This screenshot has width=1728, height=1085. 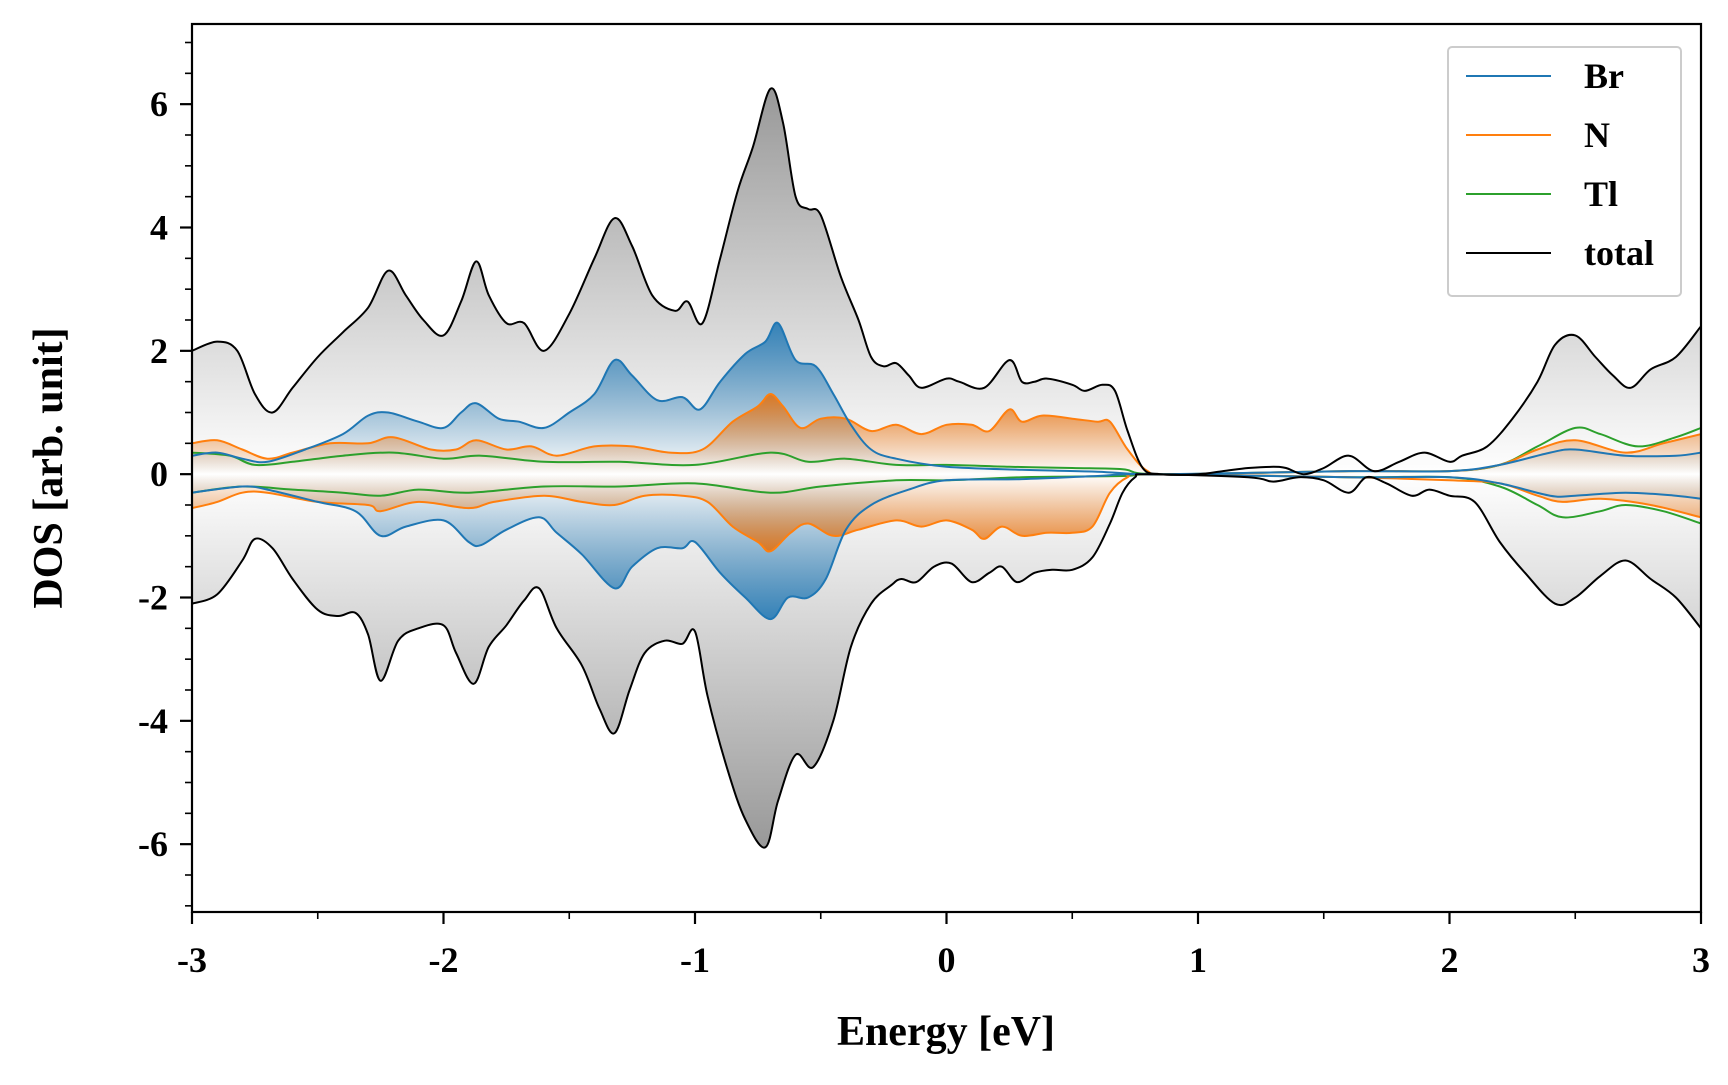 I want to click on legend-label-br: Br, so click(x=1604, y=76).